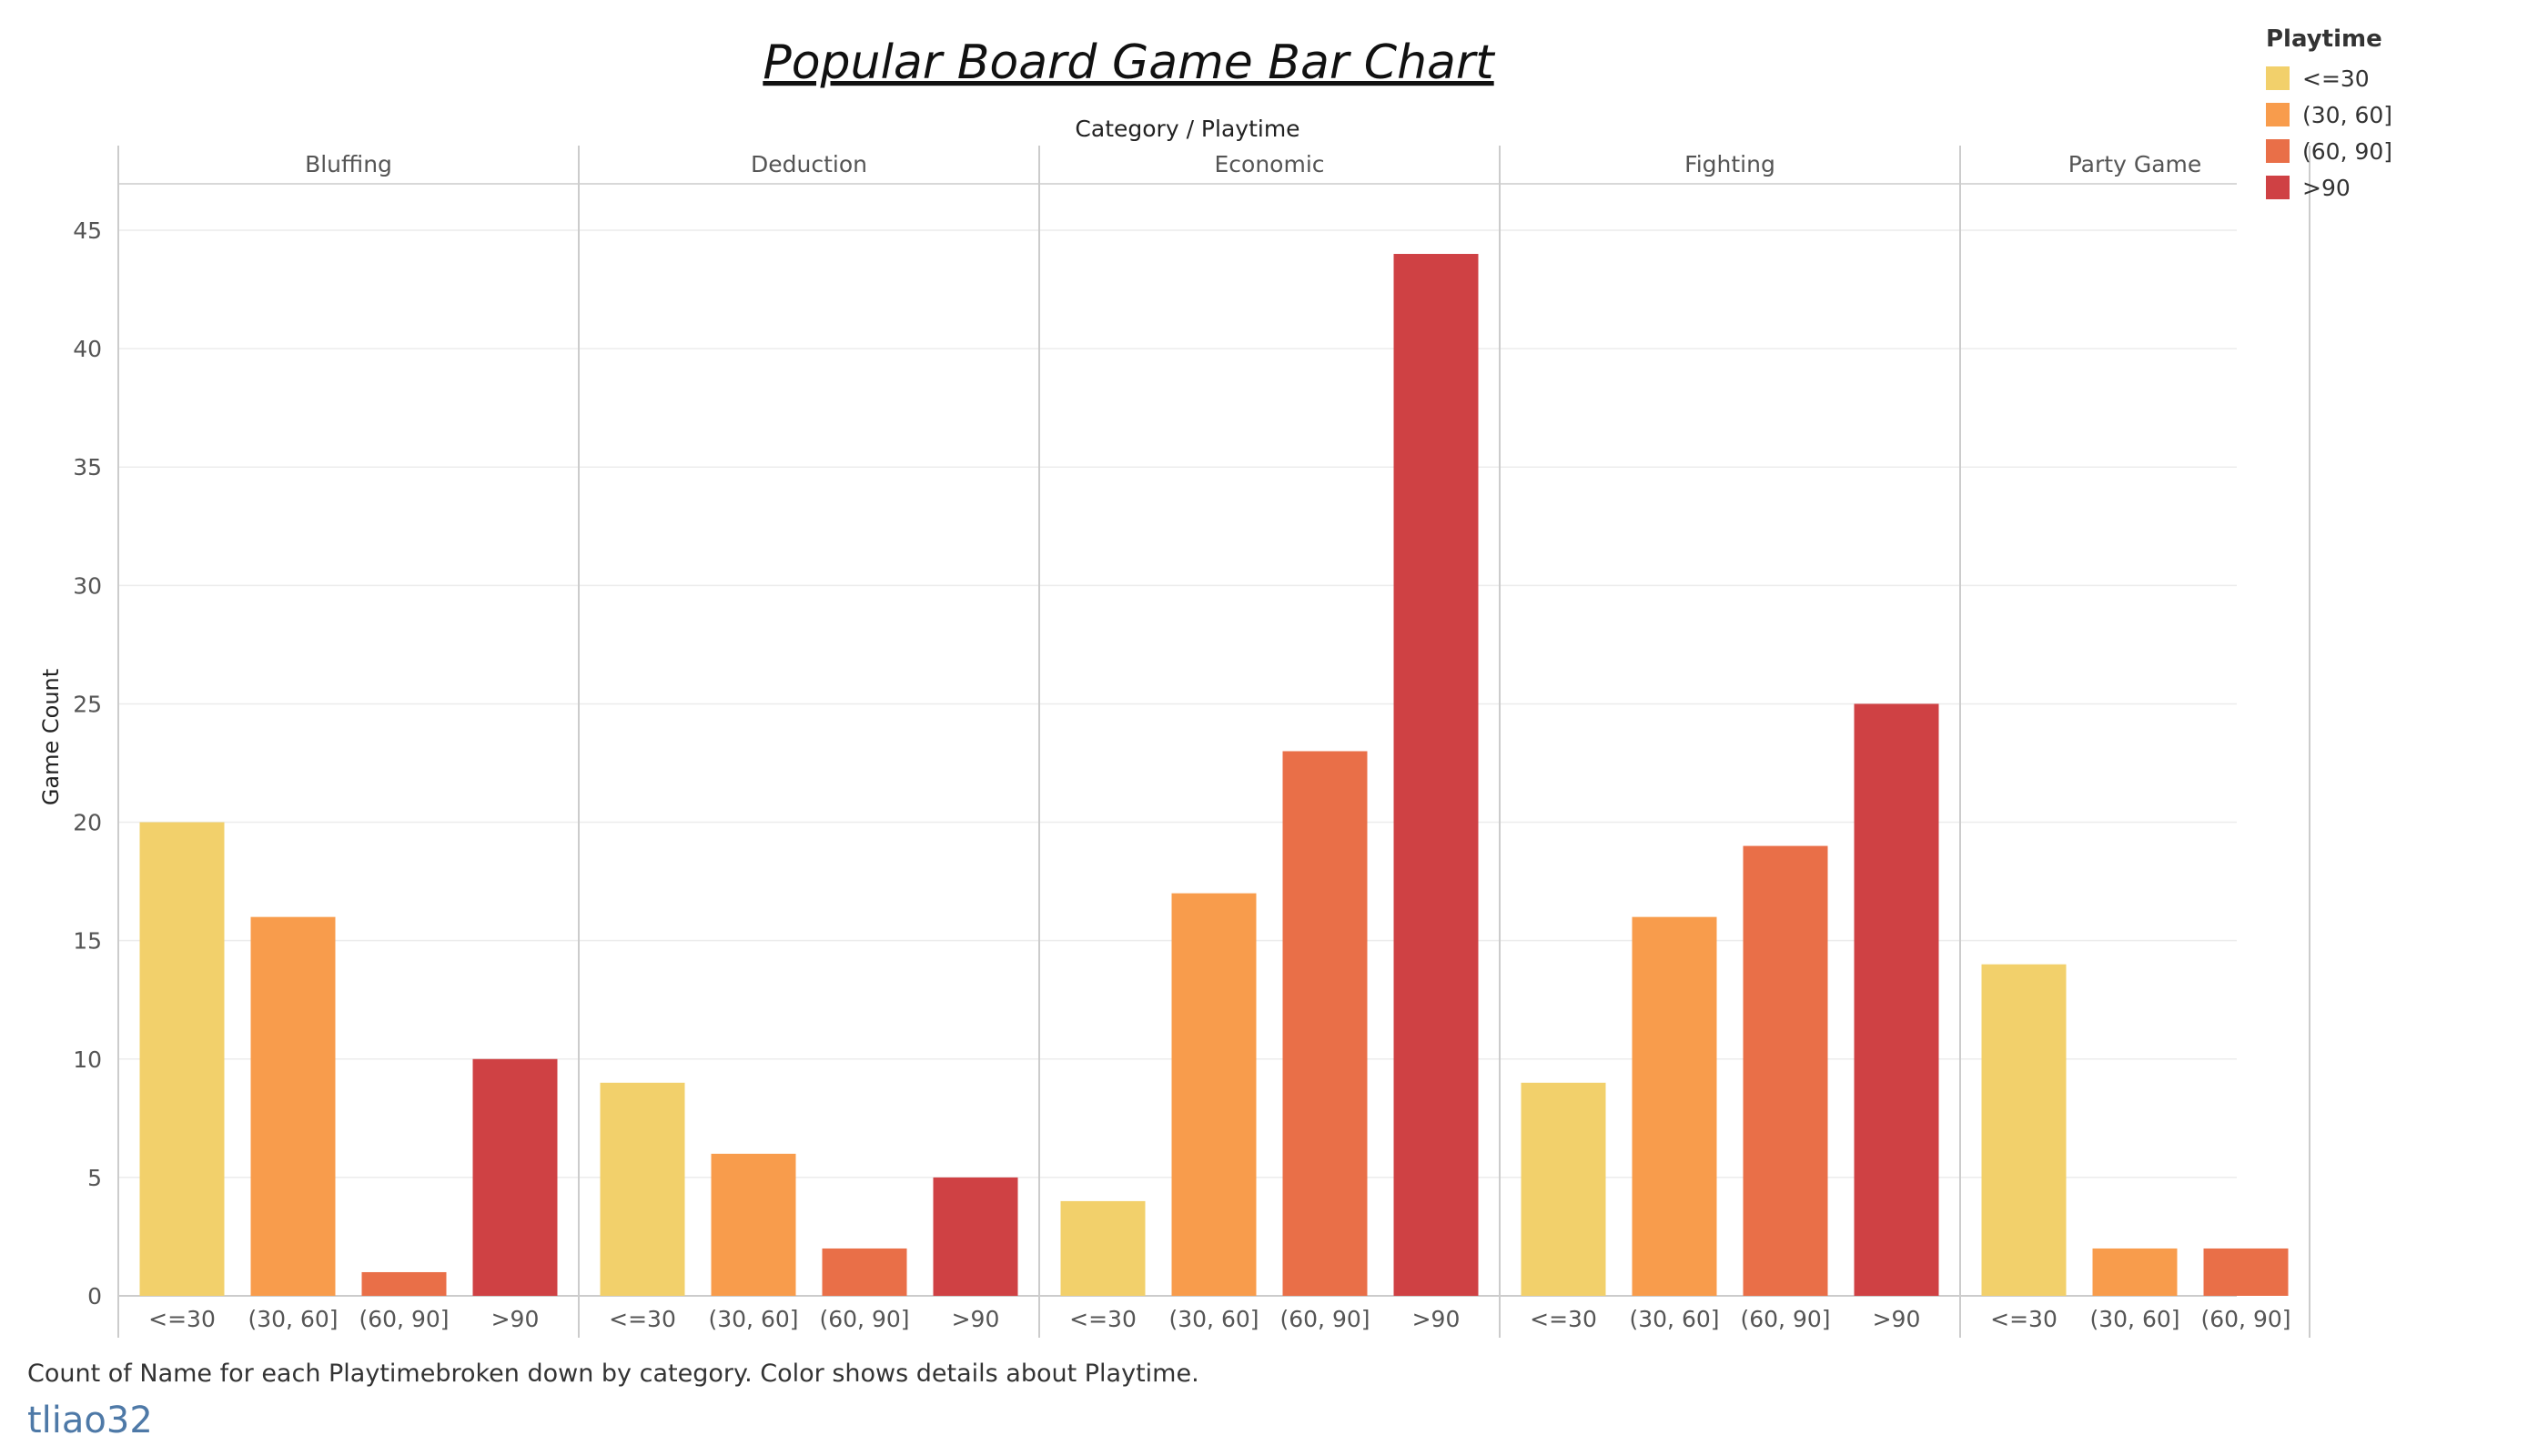 The height and width of the screenshot is (1456, 2548). Describe the element at coordinates (88, 942) in the screenshot. I see `y-tick-label: 15` at that location.